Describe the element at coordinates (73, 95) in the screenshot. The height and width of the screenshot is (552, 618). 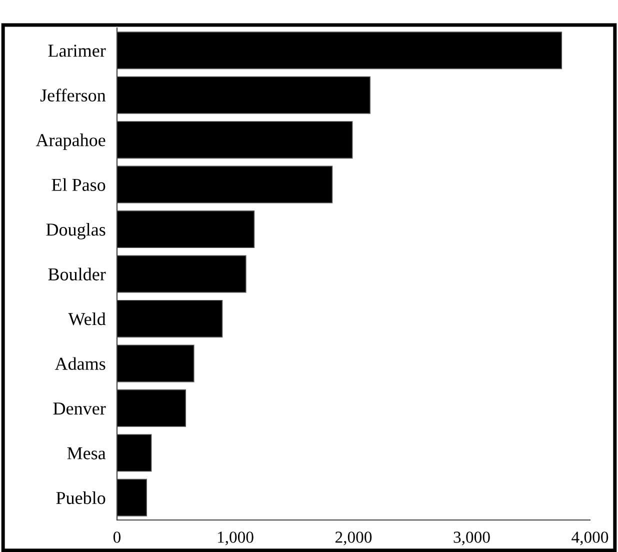
I see `y-tick-label: Jefferson` at that location.